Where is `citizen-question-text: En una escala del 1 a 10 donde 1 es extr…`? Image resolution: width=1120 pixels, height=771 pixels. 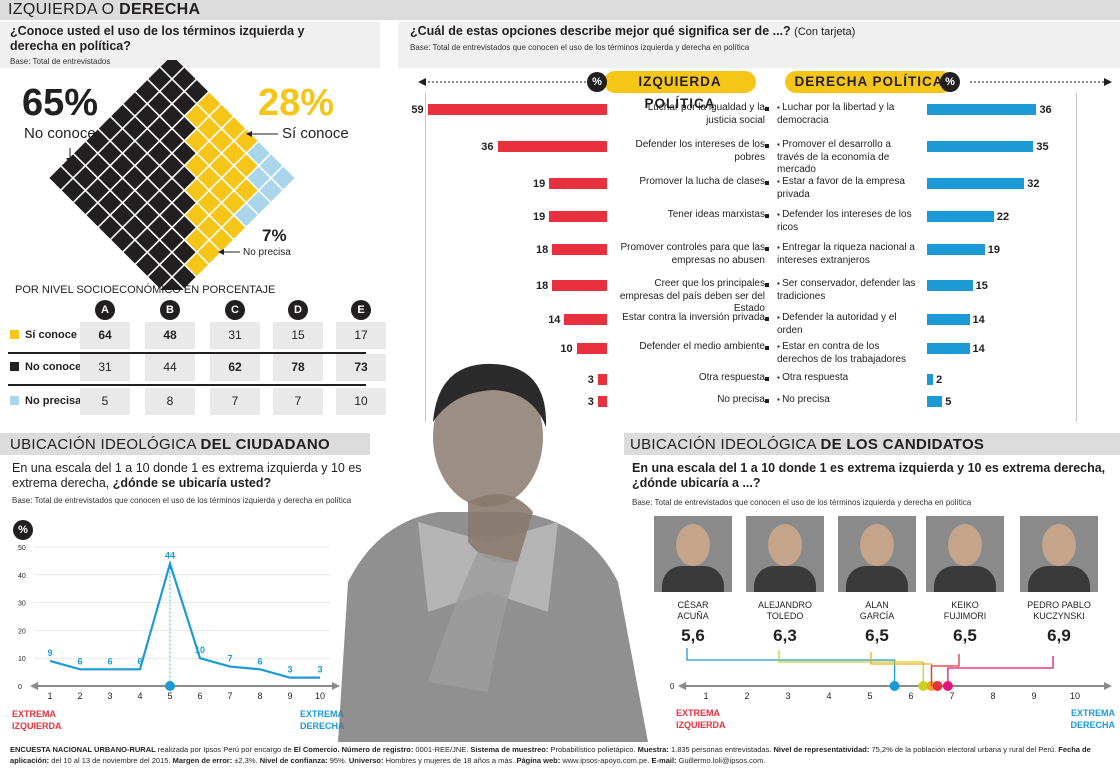
citizen-question-text: En una escala del 1 a 10 donde 1 es extr… is located at coordinates (187, 475).